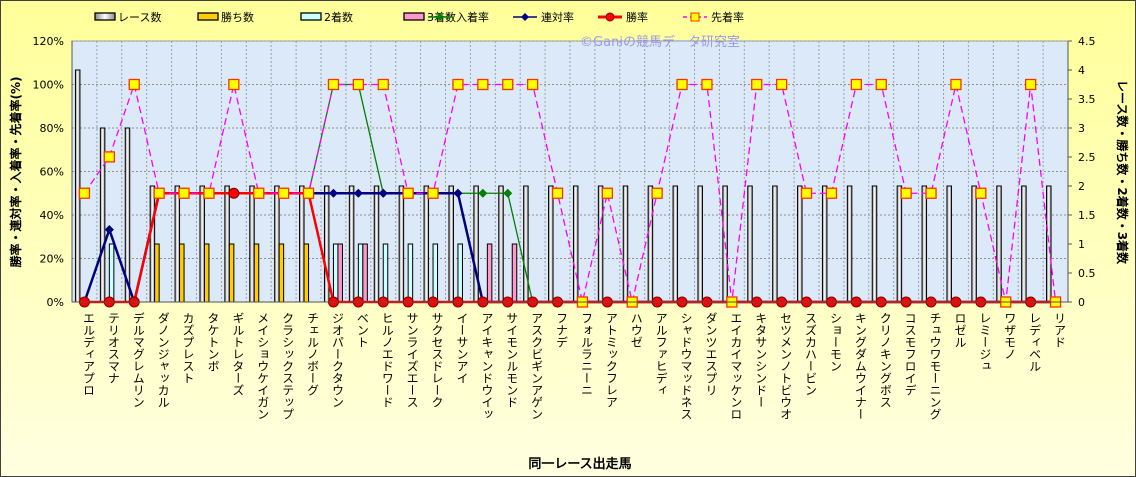 This screenshot has width=1136, height=477. Describe the element at coordinates (736, 366) in the screenshot. I see `x-tick-label: エイカイマッケンロ` at that location.